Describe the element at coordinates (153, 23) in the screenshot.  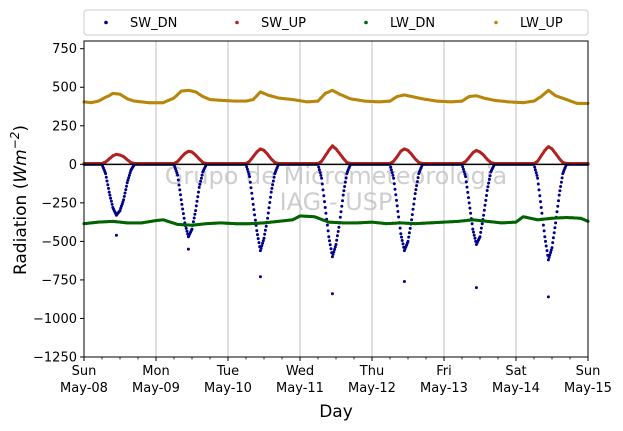
I see `legend-label-sw-dn: SW_DN` at that location.